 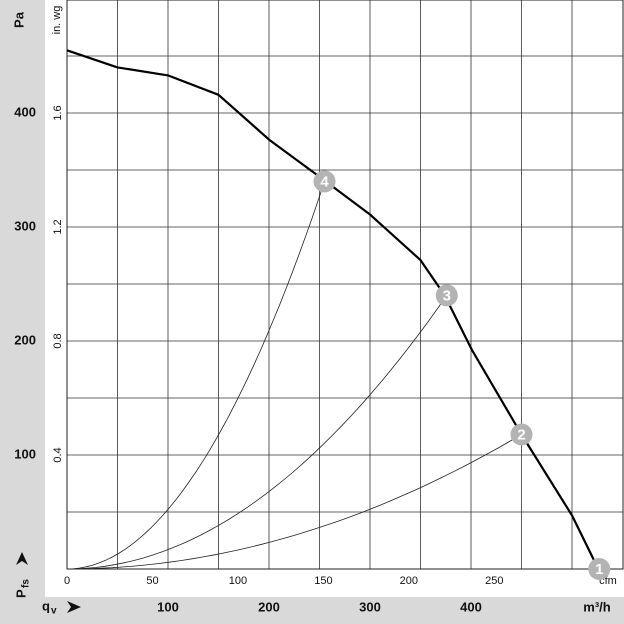 I want to click on pressure-symbol: P fs, so click(x=22, y=588).